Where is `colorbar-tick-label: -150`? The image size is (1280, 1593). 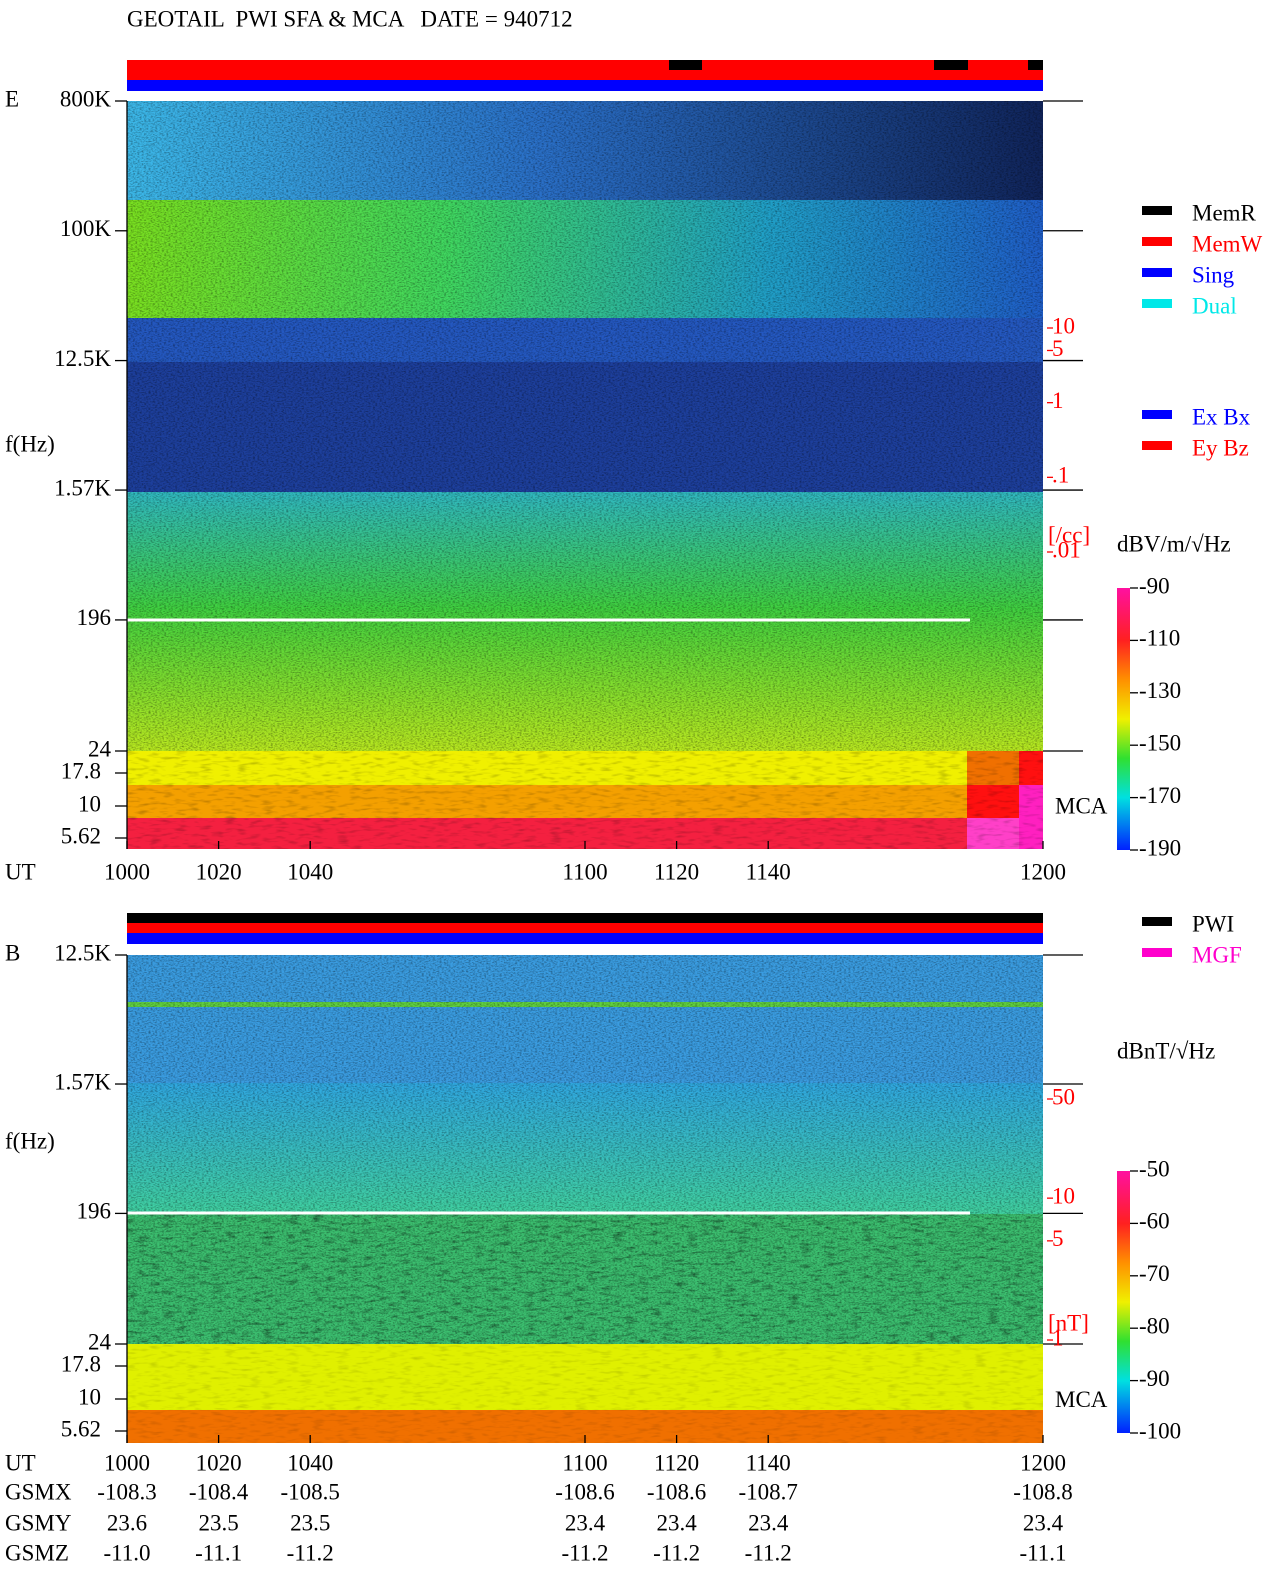
colorbar-tick-label: -150 is located at coordinates (1160, 742).